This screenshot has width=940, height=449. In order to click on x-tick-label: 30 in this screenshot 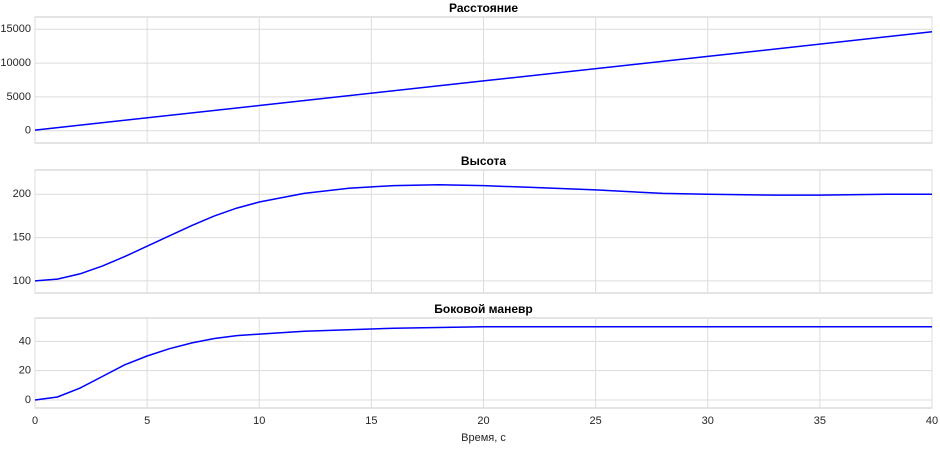, I will do `click(708, 421)`.